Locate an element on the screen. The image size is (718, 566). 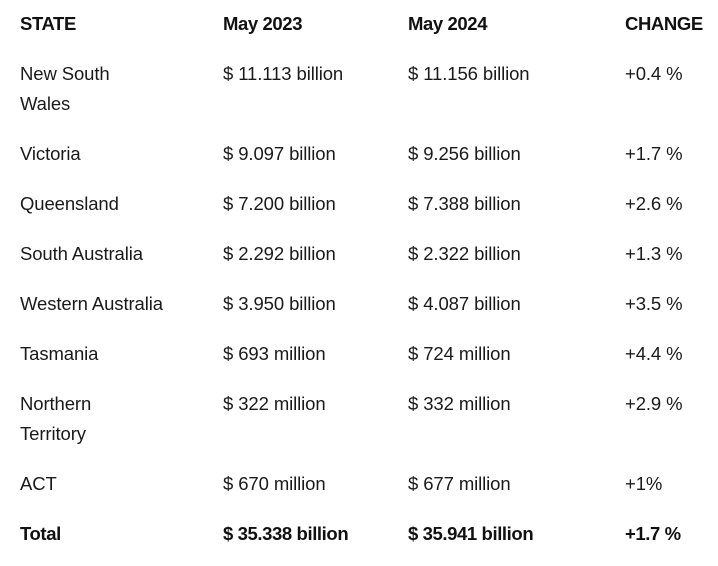
may-2023-cell: $ 7.200 billion is located at coordinates (279, 203).